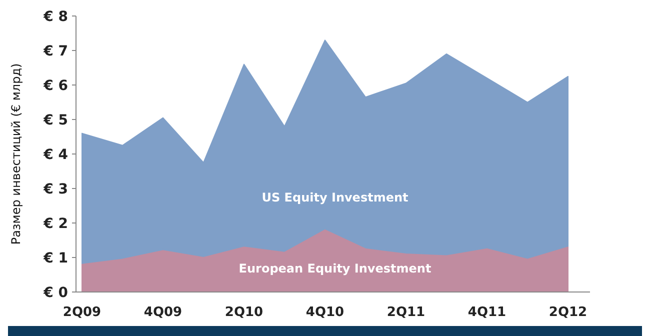  Describe the element at coordinates (55, 189) in the screenshot. I see `y-tick-label: € 3` at that location.